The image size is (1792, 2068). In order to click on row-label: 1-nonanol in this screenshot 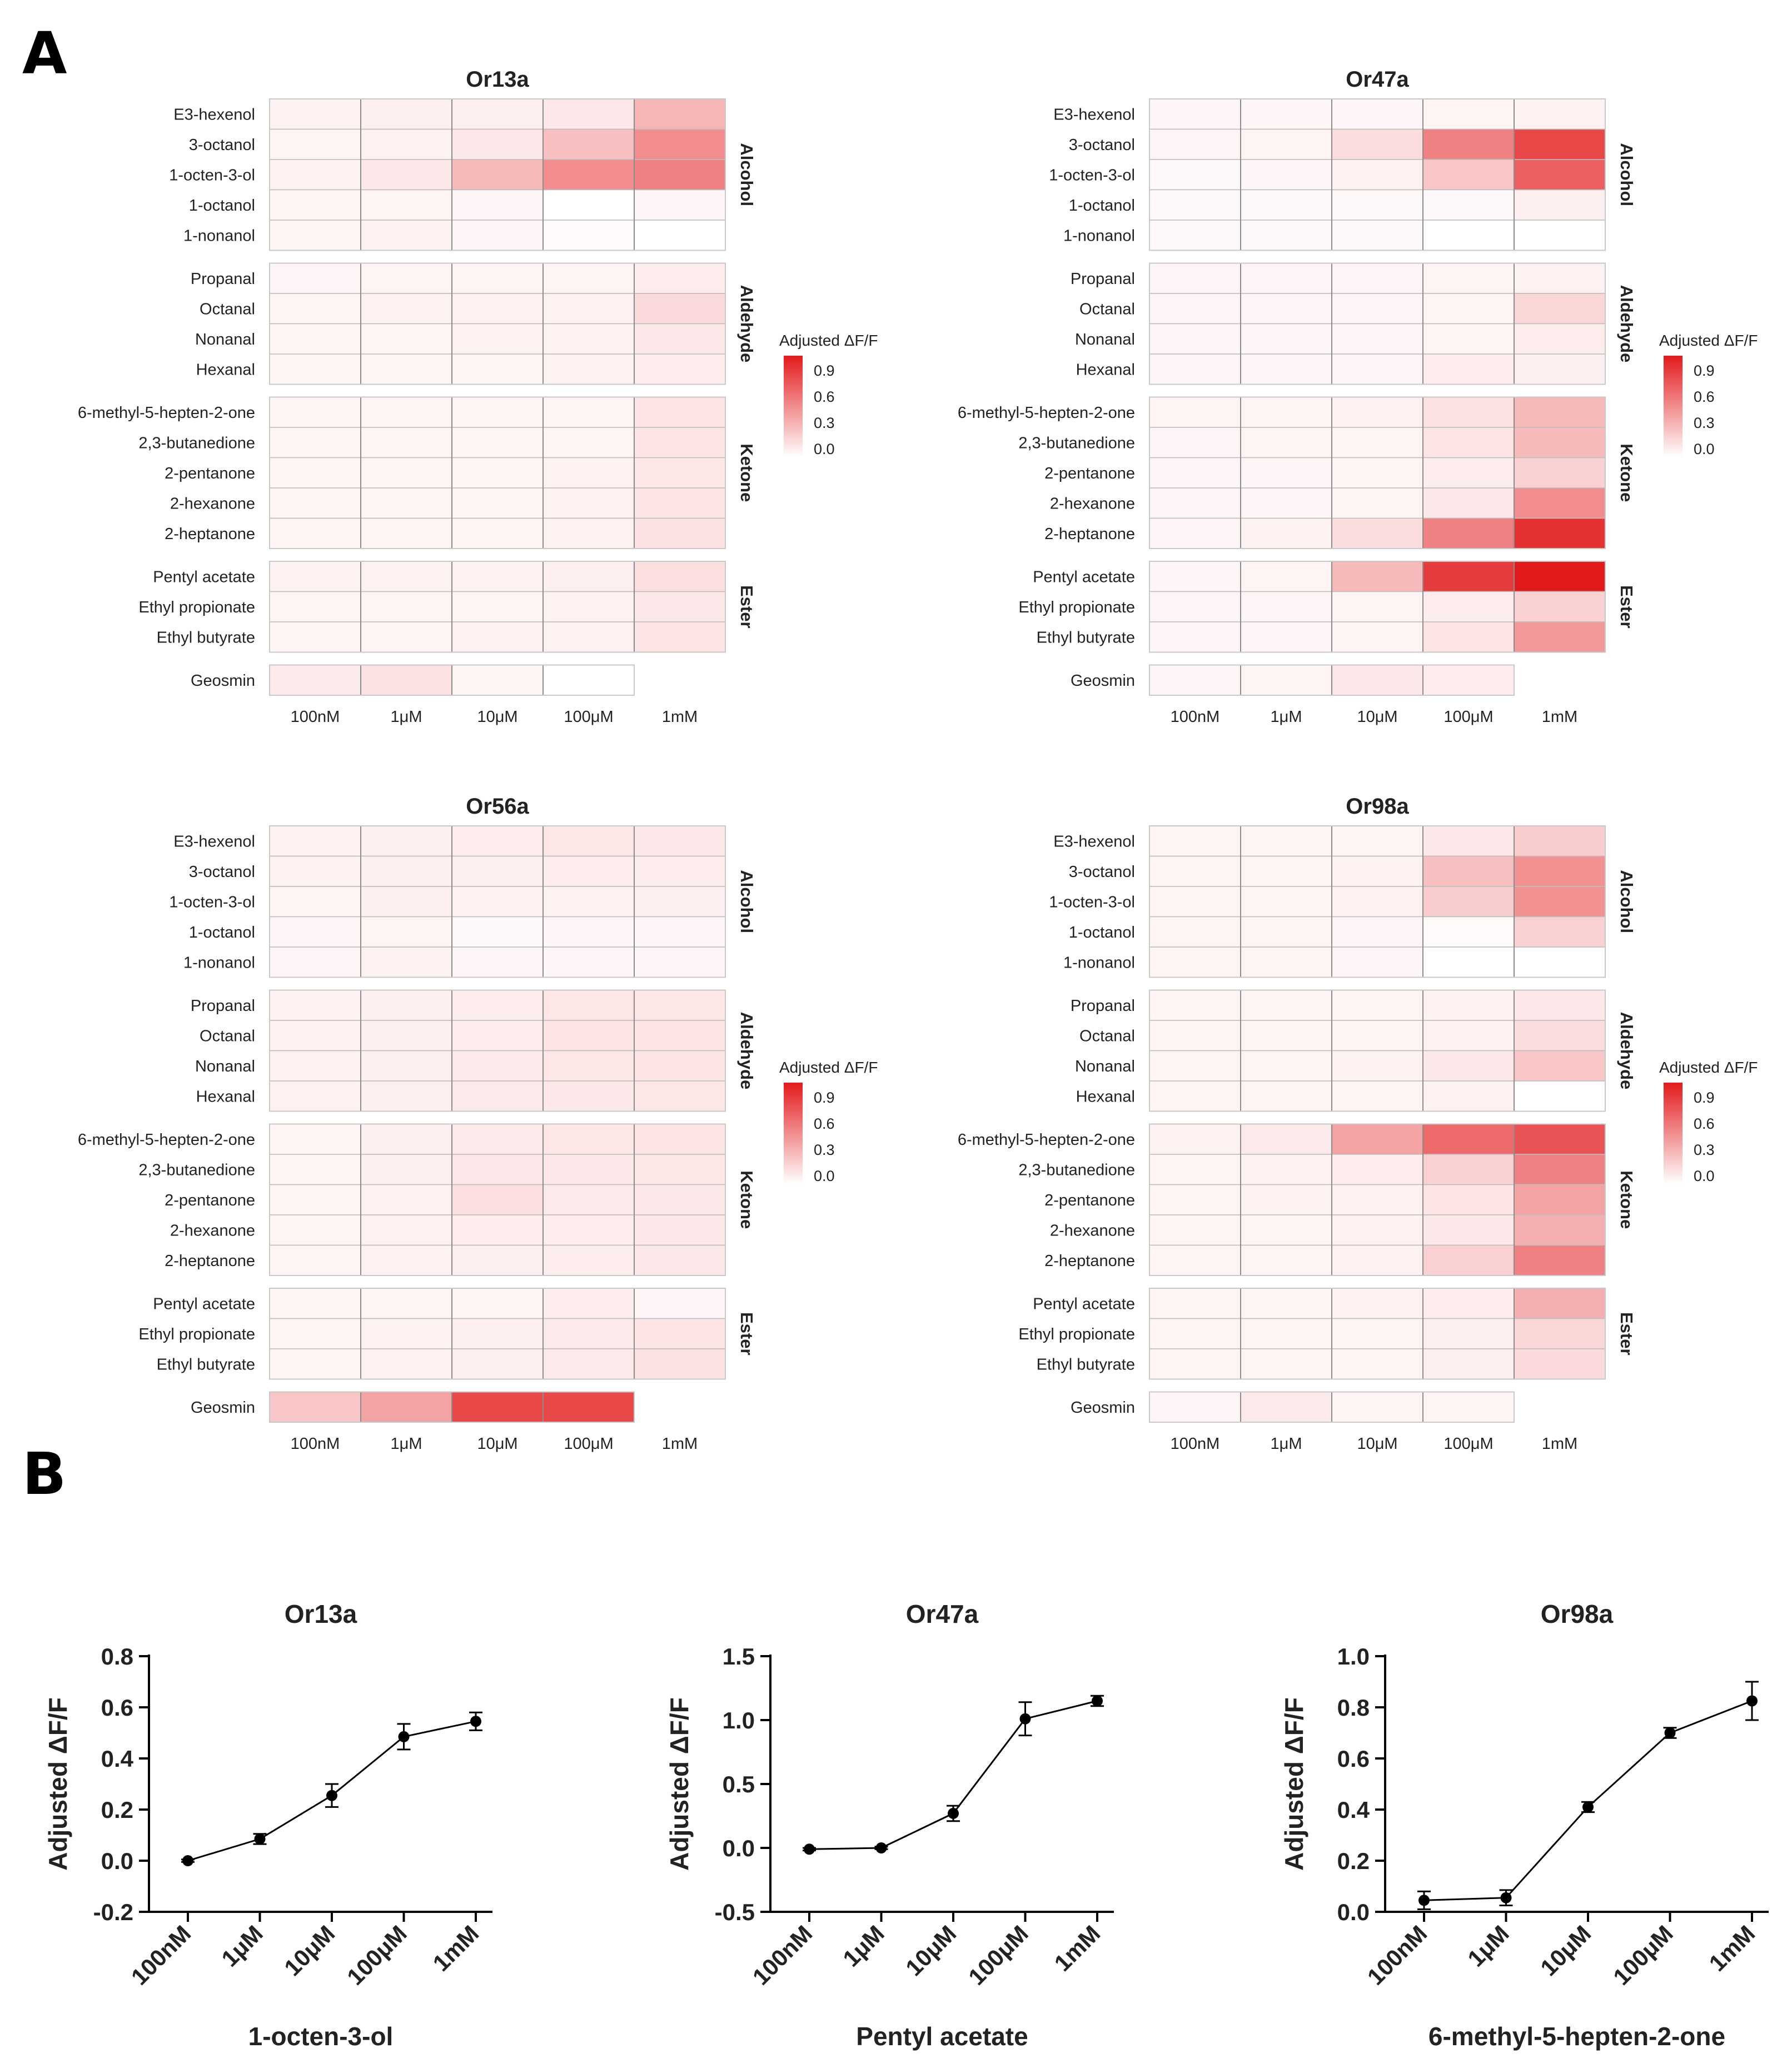, I will do `click(1099, 963)`.